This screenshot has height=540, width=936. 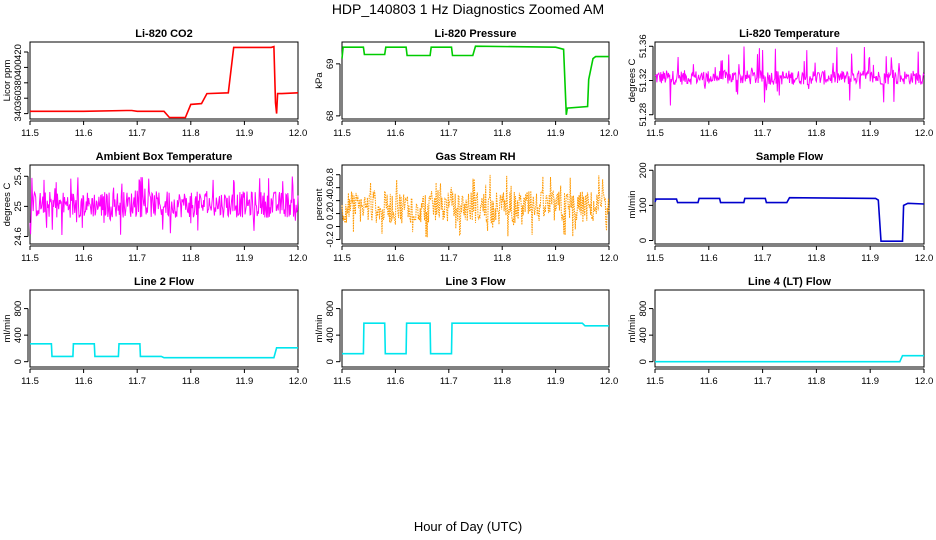 What do you see at coordinates (643, 335) in the screenshot?
I see `y-tick-label-line-4-lt-flow: 400` at bounding box center [643, 335].